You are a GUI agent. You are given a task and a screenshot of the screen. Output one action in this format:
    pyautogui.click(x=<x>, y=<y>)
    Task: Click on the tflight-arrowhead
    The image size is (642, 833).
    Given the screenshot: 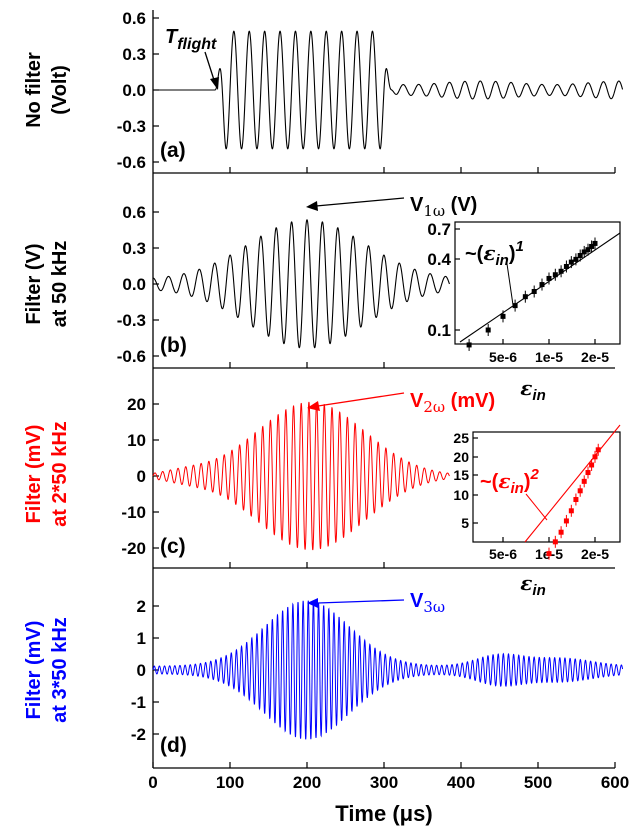 What is the action you would take?
    pyautogui.click(x=214, y=83)
    